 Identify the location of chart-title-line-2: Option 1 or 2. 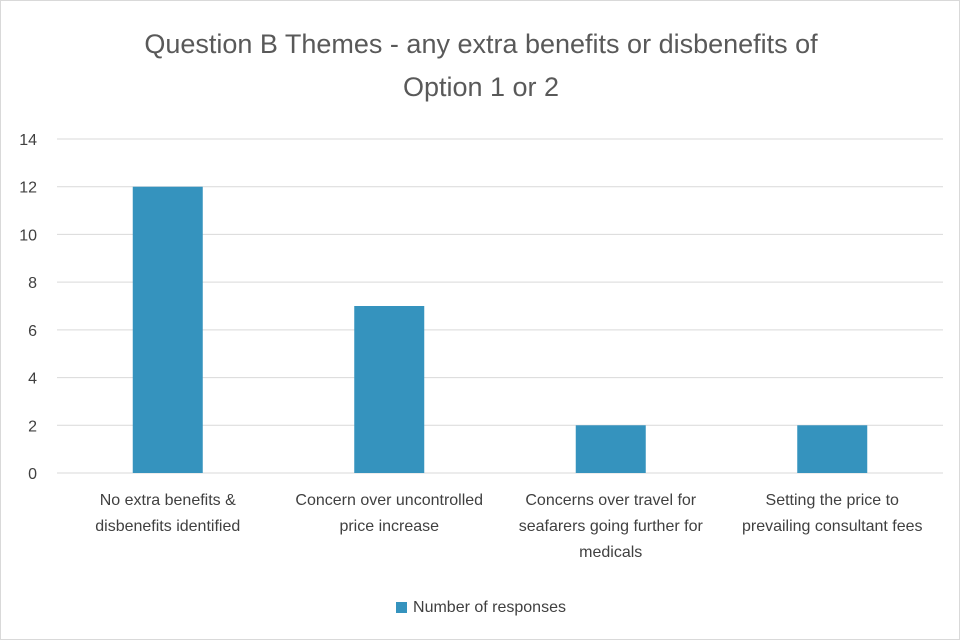
(481, 87).